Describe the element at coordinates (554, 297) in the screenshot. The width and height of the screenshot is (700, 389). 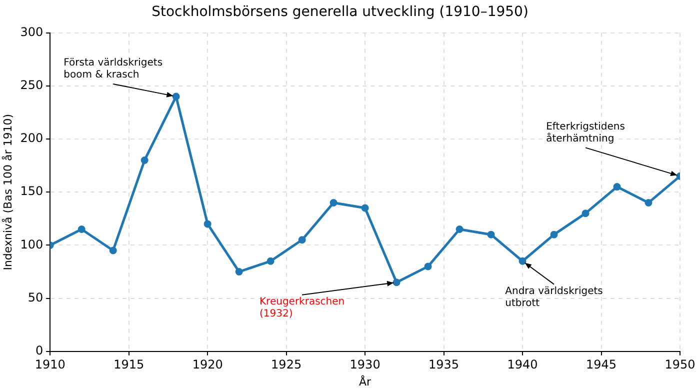
I see `annotation: Andra världskrigets utbrott` at that location.